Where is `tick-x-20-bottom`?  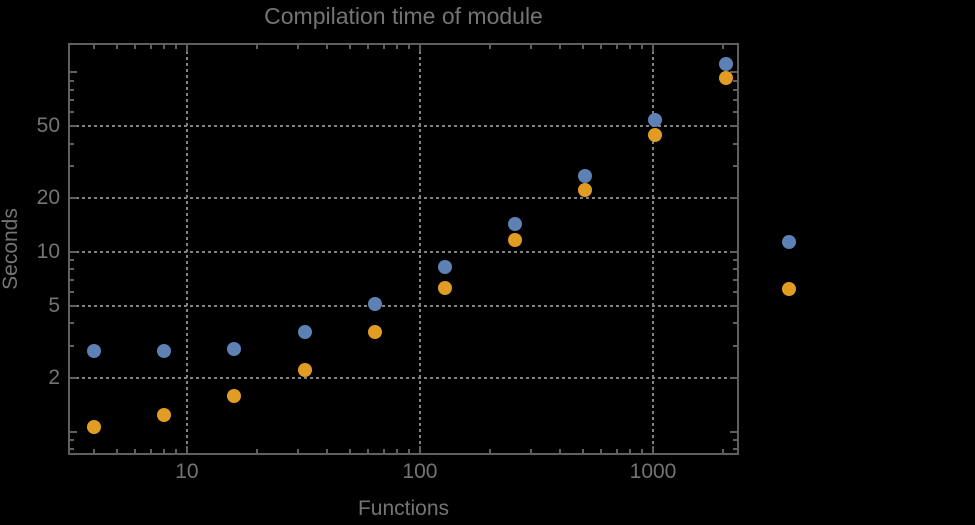
tick-x-20-bottom is located at coordinates (257, 451).